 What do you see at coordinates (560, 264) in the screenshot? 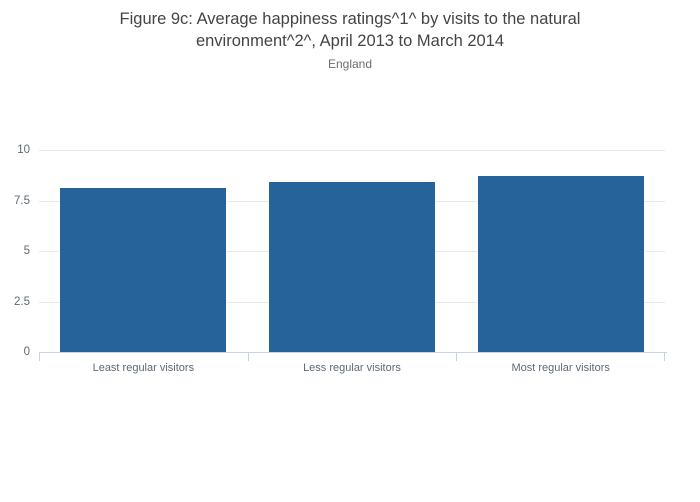
I see `bar-most-regular-visitors` at bounding box center [560, 264].